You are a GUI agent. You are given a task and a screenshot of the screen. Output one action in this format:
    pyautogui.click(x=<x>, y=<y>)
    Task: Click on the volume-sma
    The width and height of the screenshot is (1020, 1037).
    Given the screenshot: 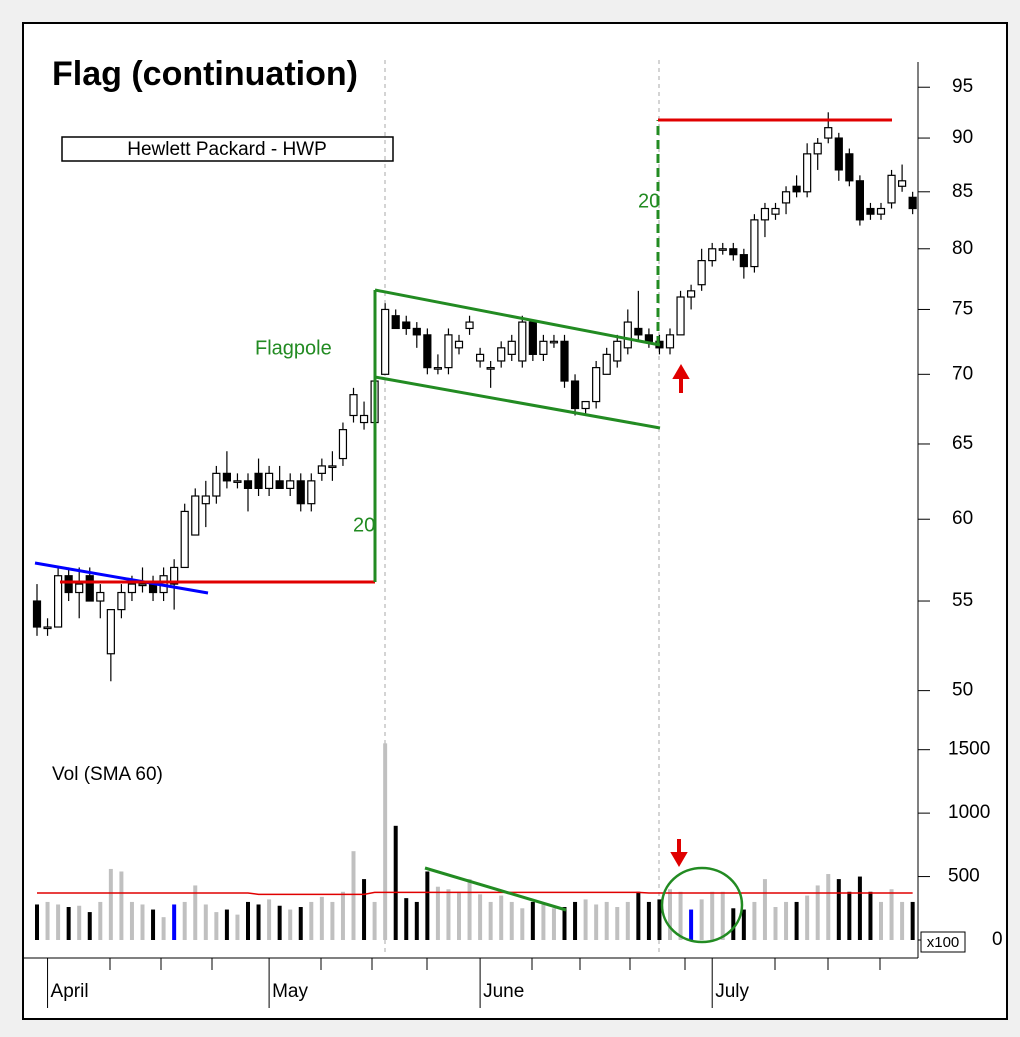 What is the action you would take?
    pyautogui.click(x=475, y=893)
    